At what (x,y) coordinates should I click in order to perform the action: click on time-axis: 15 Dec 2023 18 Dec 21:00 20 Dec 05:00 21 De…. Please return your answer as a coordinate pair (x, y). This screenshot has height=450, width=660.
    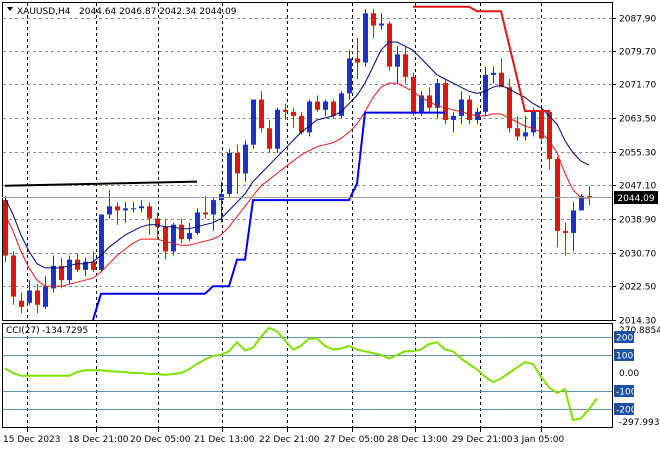
    Looking at the image, I should click on (284, 436).